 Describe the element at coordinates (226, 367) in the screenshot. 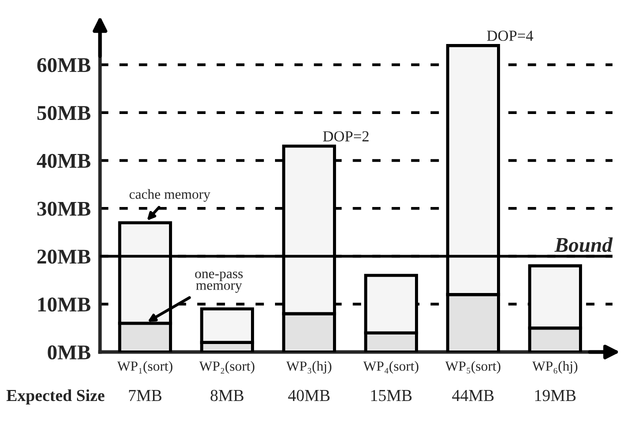

I see `x-tick-label: WP₂(sort)` at that location.